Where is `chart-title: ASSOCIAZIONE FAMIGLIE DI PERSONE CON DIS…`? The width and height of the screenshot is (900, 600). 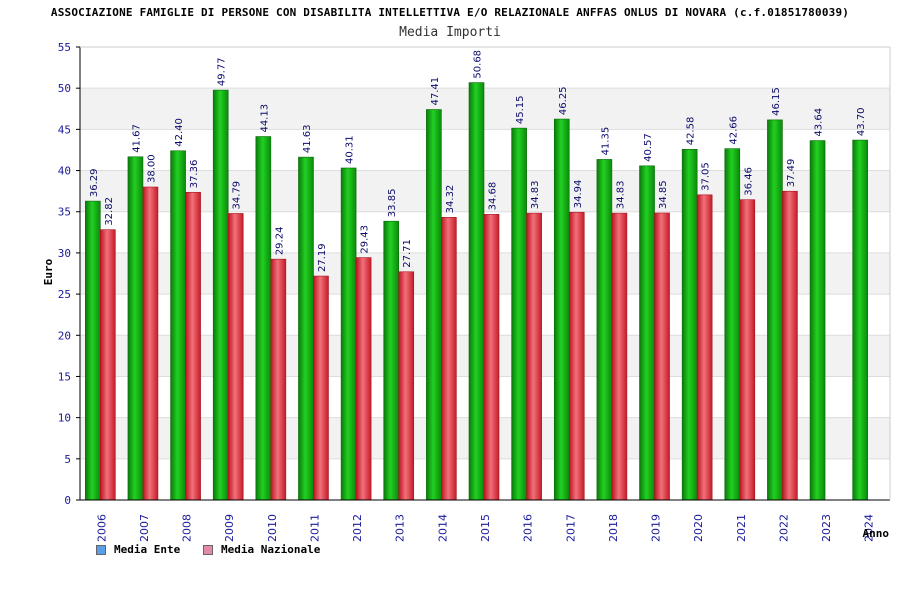 chart-title: ASSOCIAZIONE FAMIGLIE DI PERSONE CON DIS… is located at coordinates (450, 12).